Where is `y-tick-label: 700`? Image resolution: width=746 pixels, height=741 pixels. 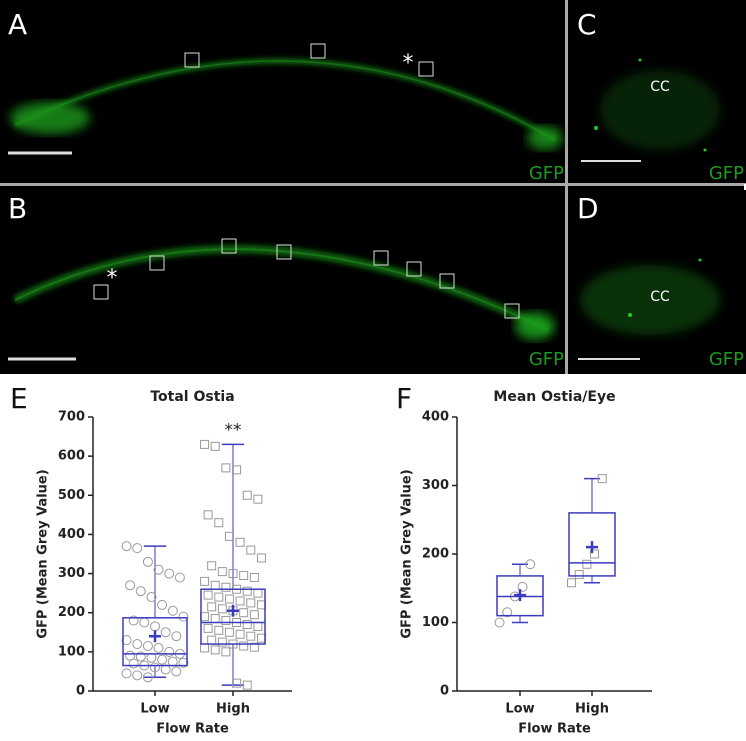
y-tick-label: 700 is located at coordinates (71, 417).